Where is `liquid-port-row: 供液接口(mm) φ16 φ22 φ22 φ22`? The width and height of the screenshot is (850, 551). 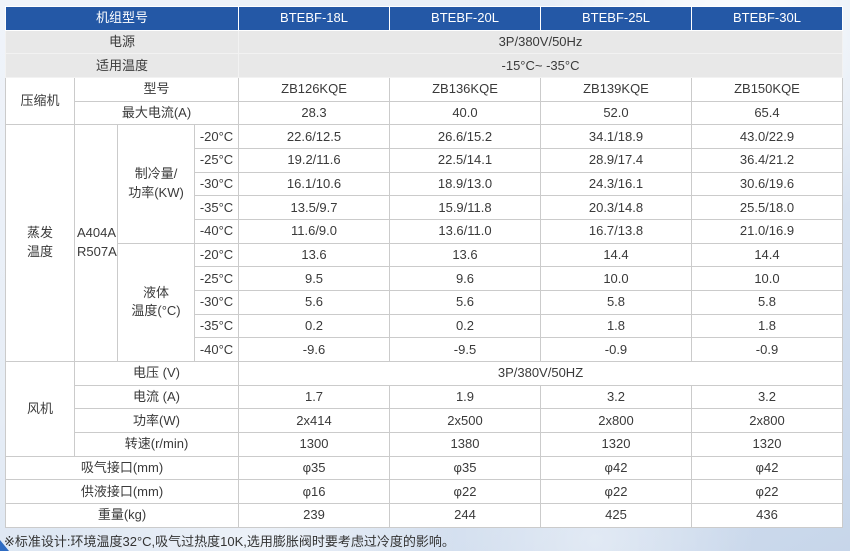 liquid-port-row: 供液接口(mm) φ16 φ22 φ22 φ22 is located at coordinates (424, 492).